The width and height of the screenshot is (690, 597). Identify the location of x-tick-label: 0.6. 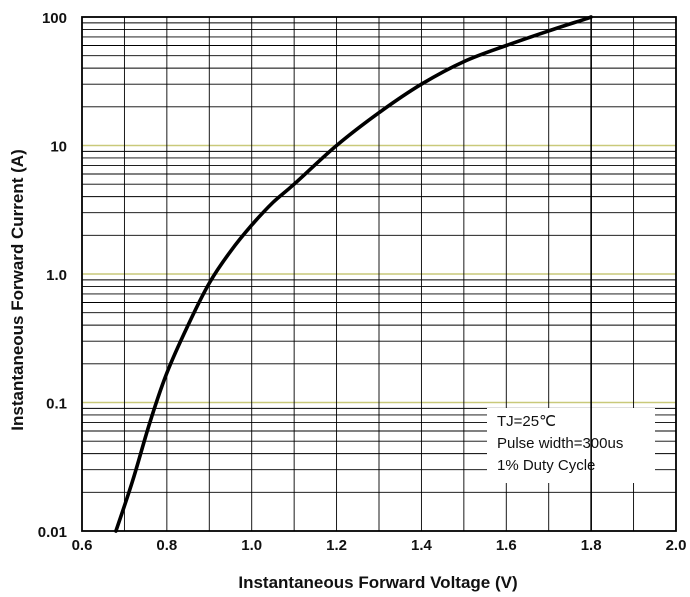
(82, 545).